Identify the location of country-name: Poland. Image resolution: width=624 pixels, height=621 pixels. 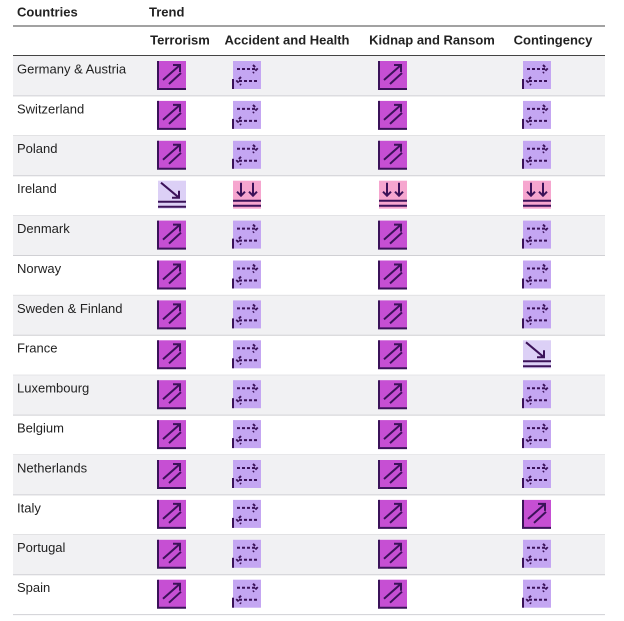
(37, 148).